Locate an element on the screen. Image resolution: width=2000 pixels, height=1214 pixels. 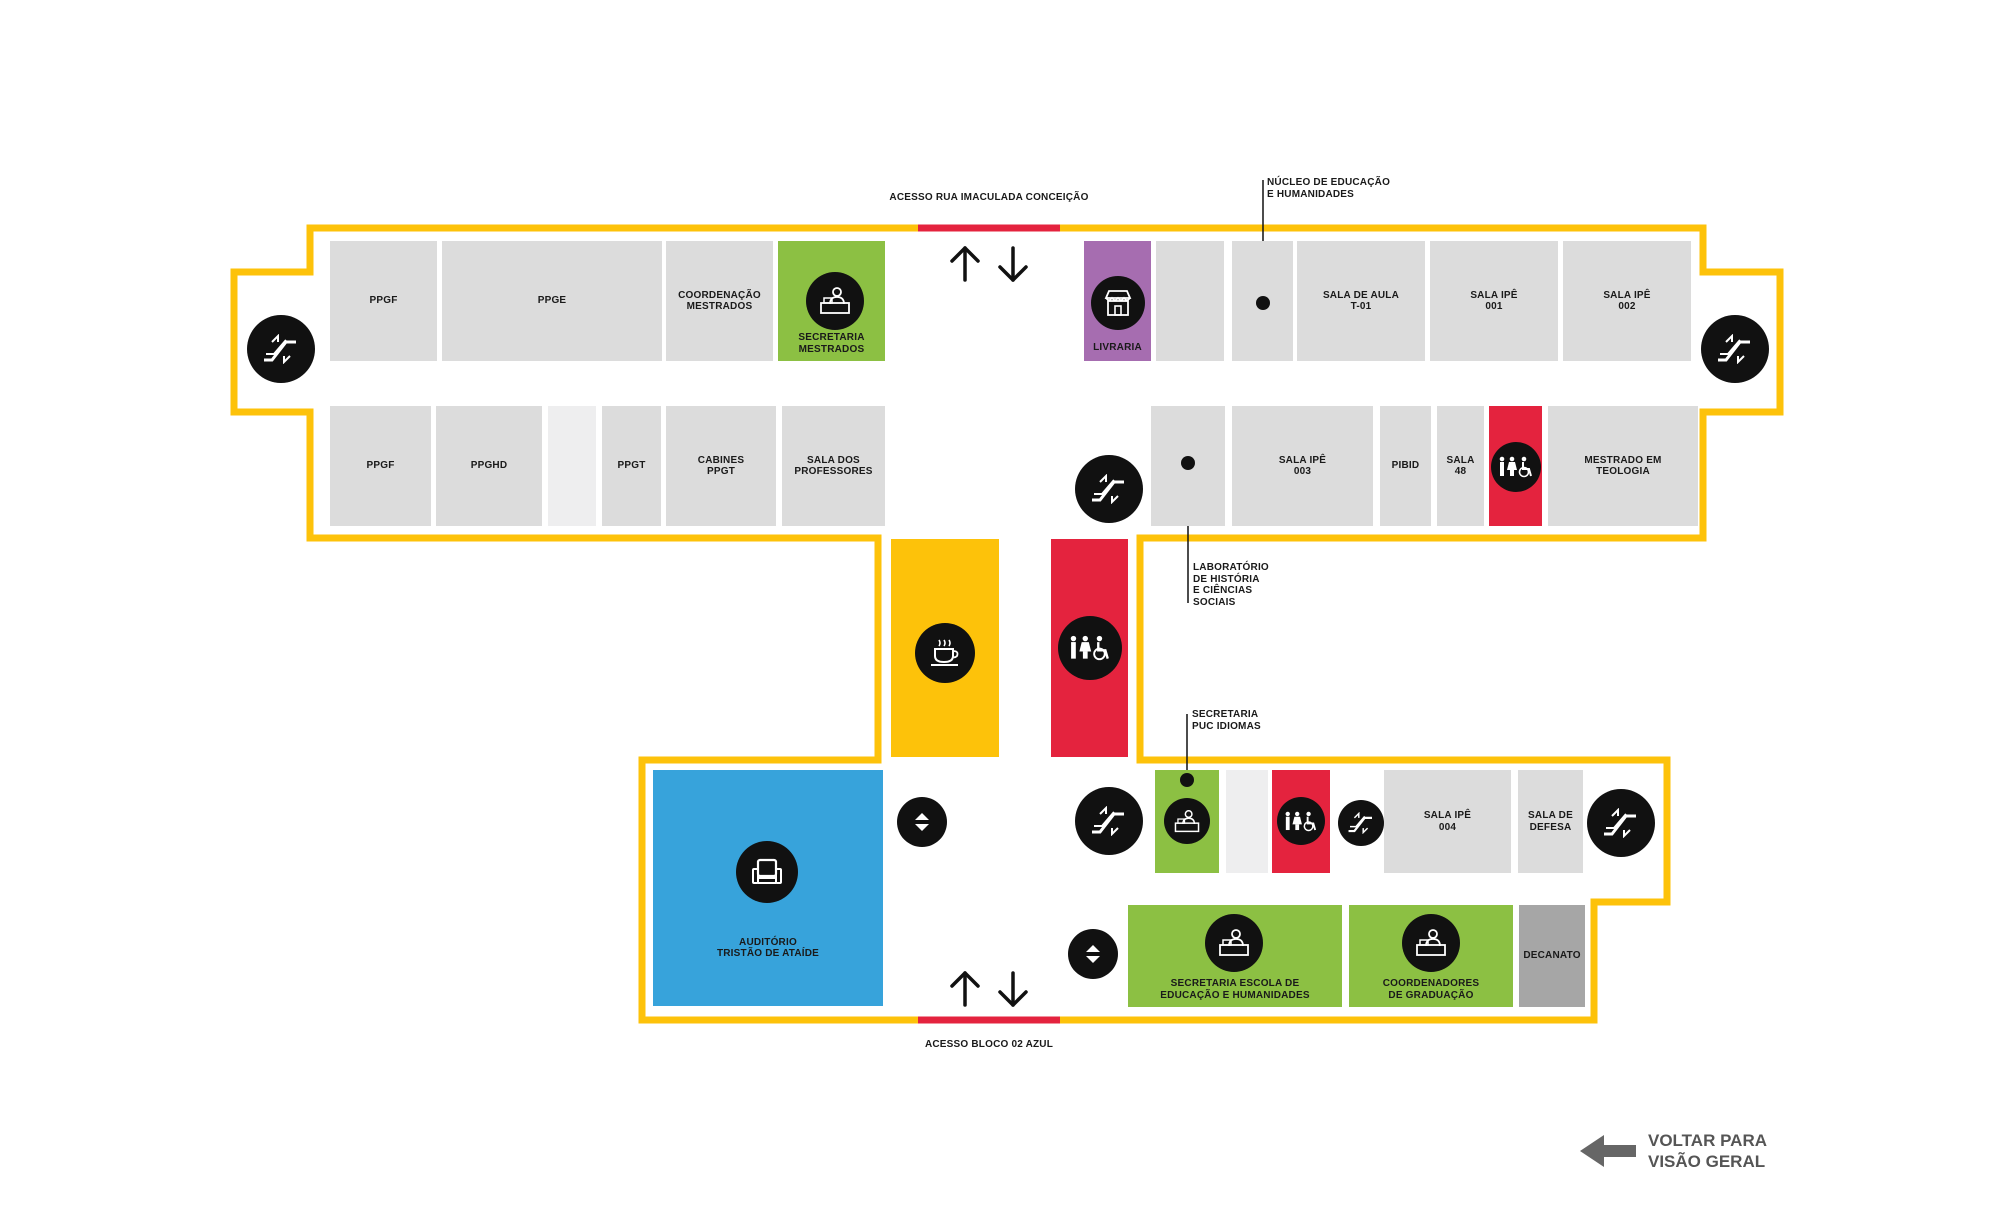
access-top-label: ACESSO RUA IMACULADA CONCEIÇÃO is located at coordinates (989, 197).